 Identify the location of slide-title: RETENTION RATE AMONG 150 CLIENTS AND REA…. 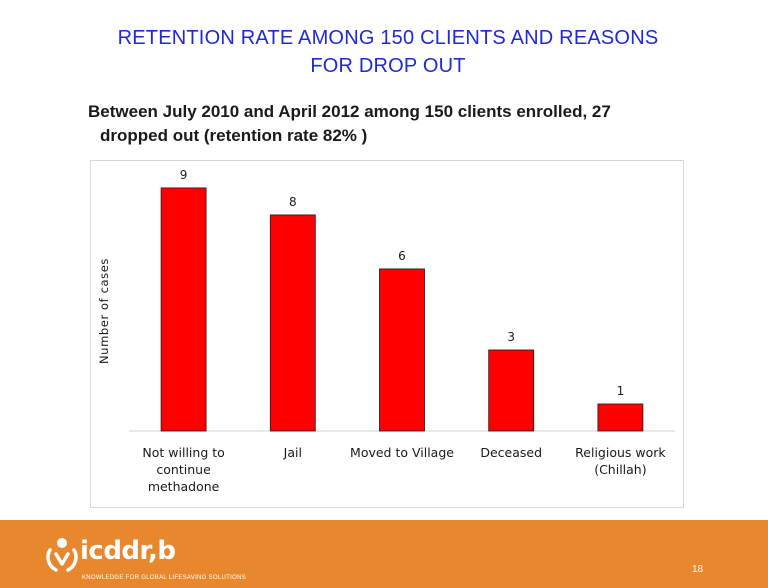
(388, 52).